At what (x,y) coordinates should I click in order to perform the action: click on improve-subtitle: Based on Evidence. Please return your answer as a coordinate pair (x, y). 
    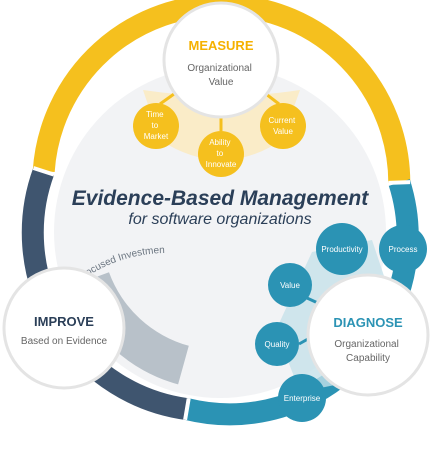
    Looking at the image, I should click on (64, 341).